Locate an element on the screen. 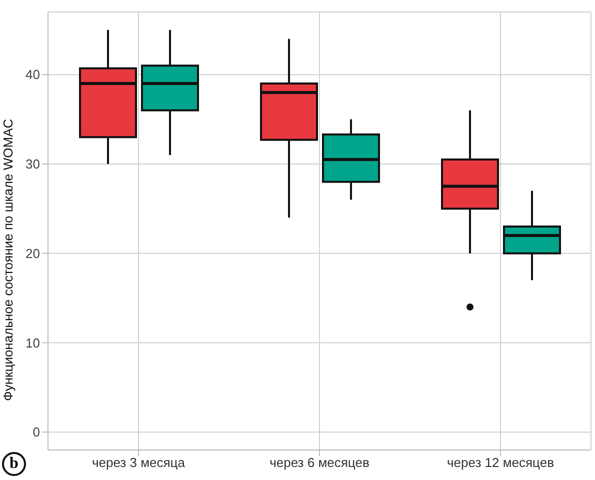  x-tick-label: через 12 месяцев is located at coordinates (500, 462).